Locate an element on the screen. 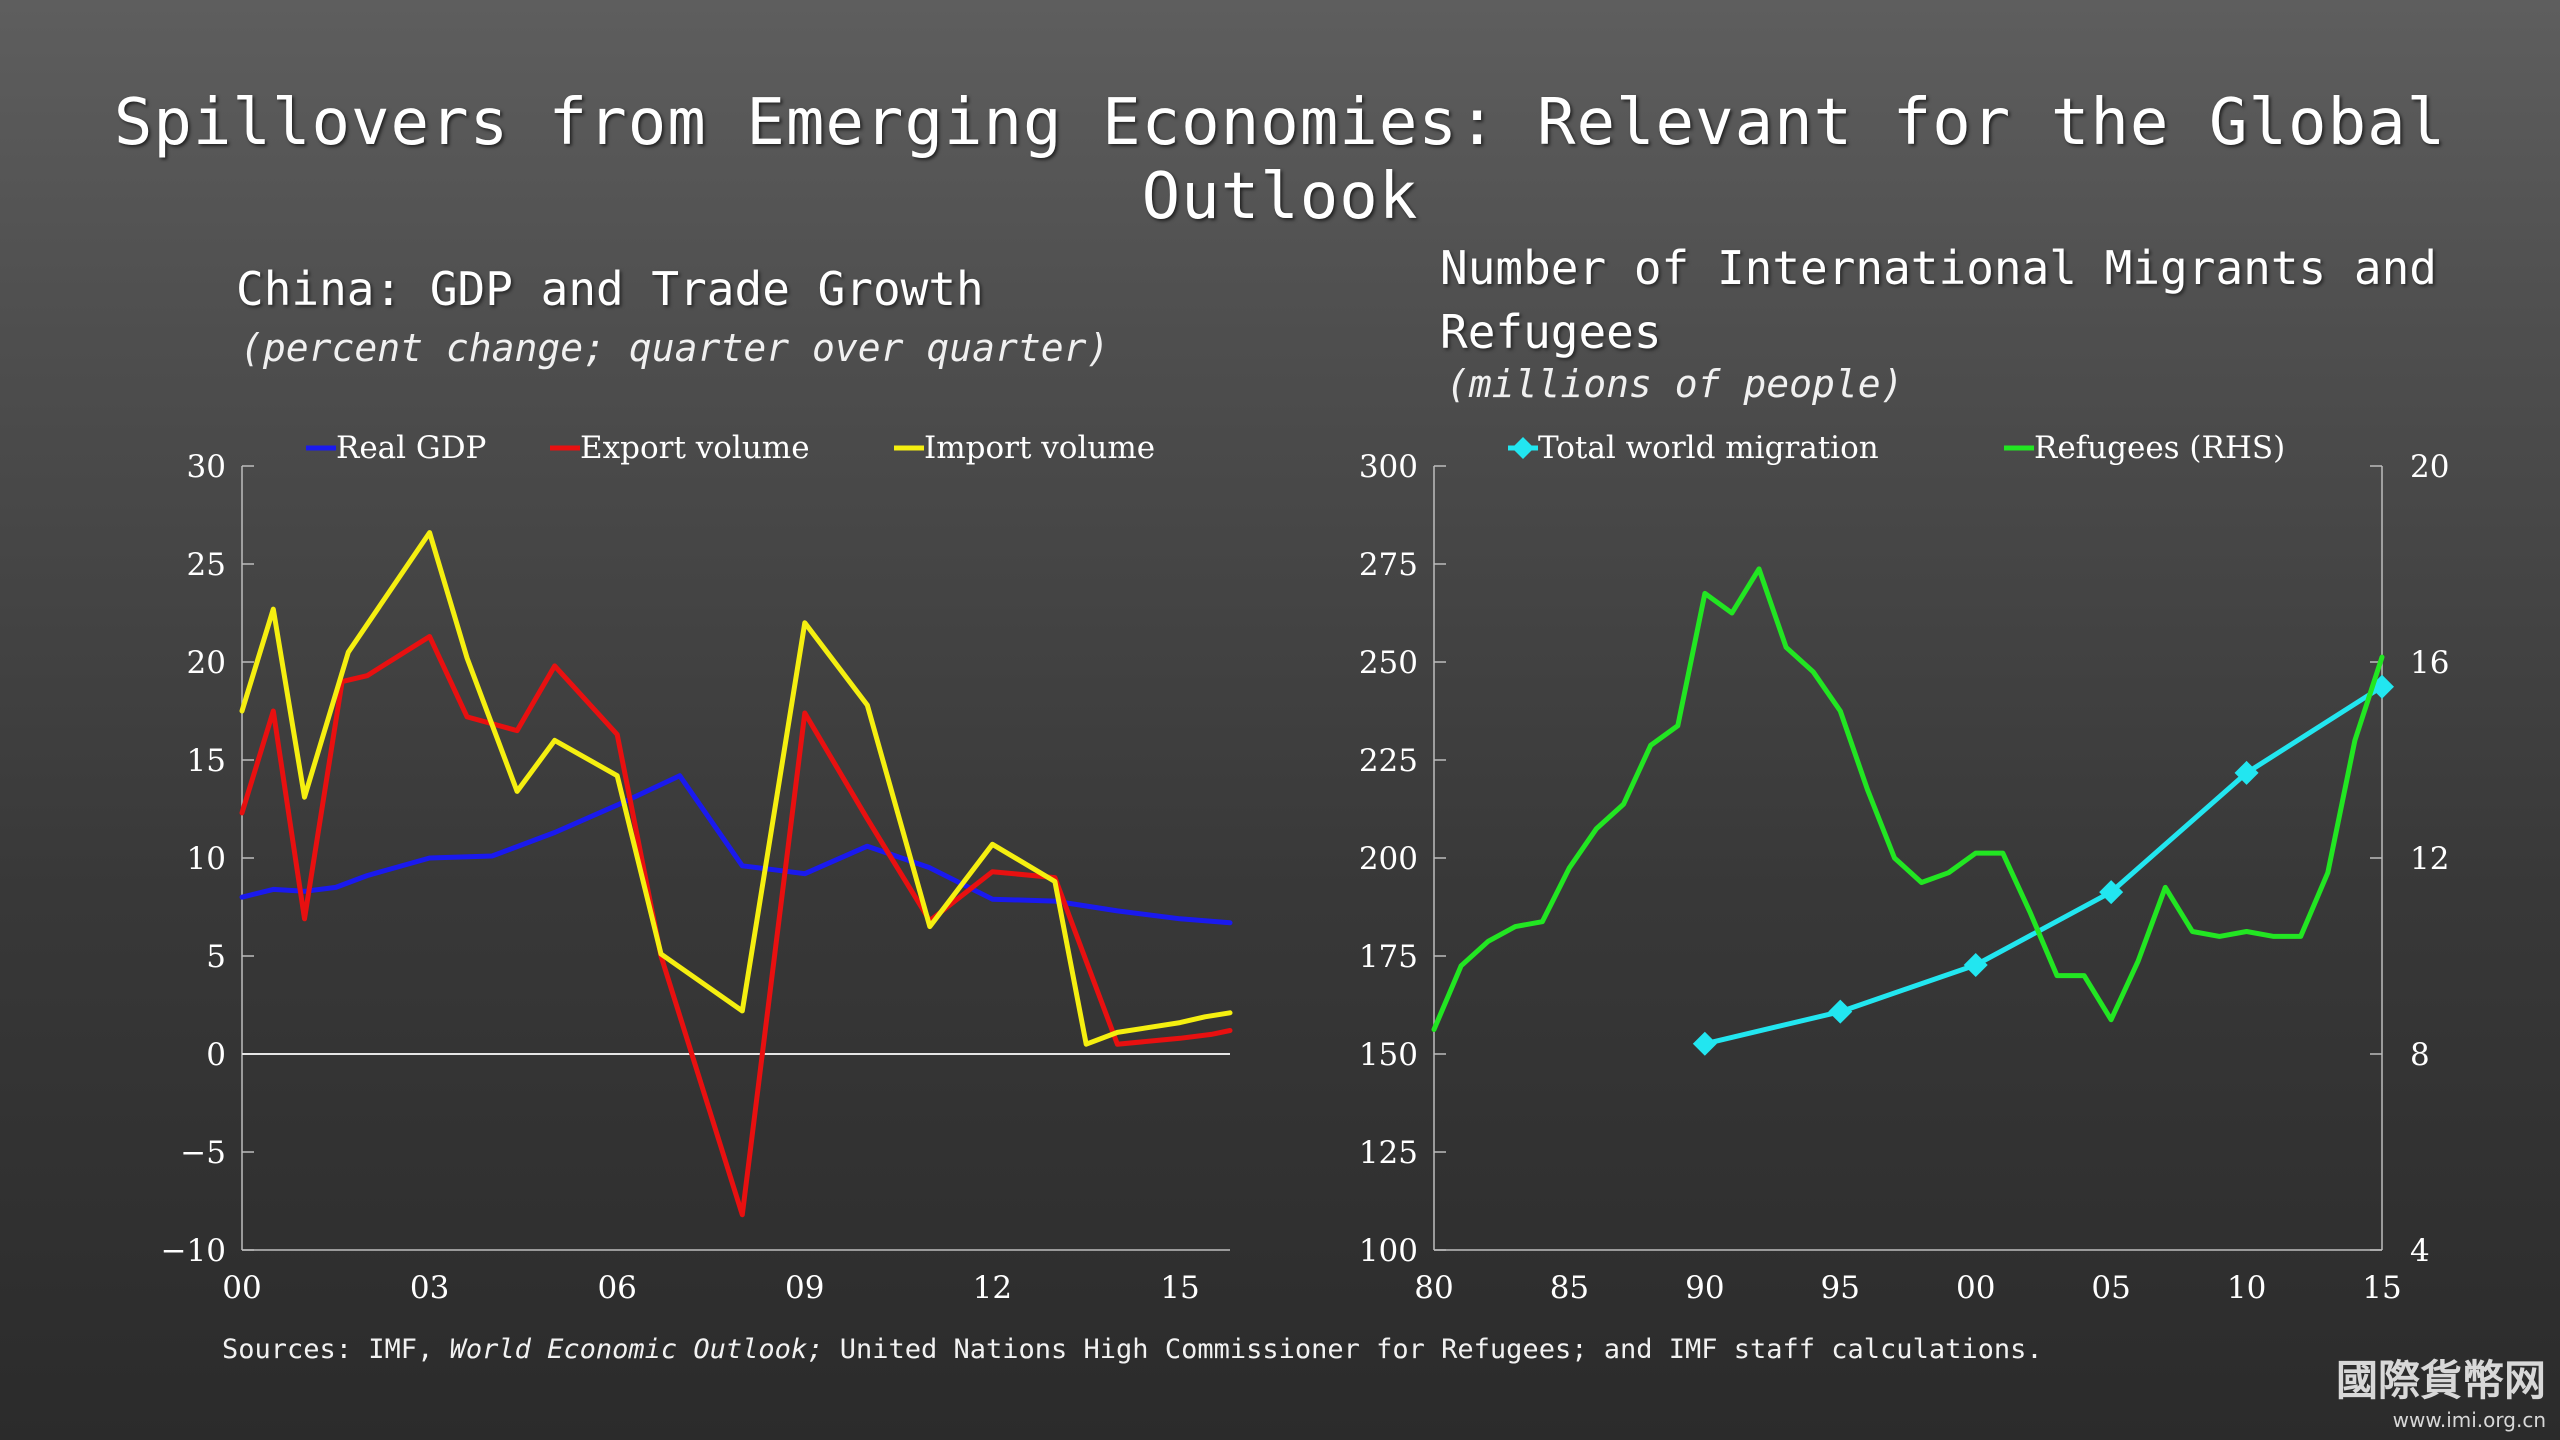 This screenshot has height=1440, width=2560. legend-marker-total-world-migration is located at coordinates (1523, 448).